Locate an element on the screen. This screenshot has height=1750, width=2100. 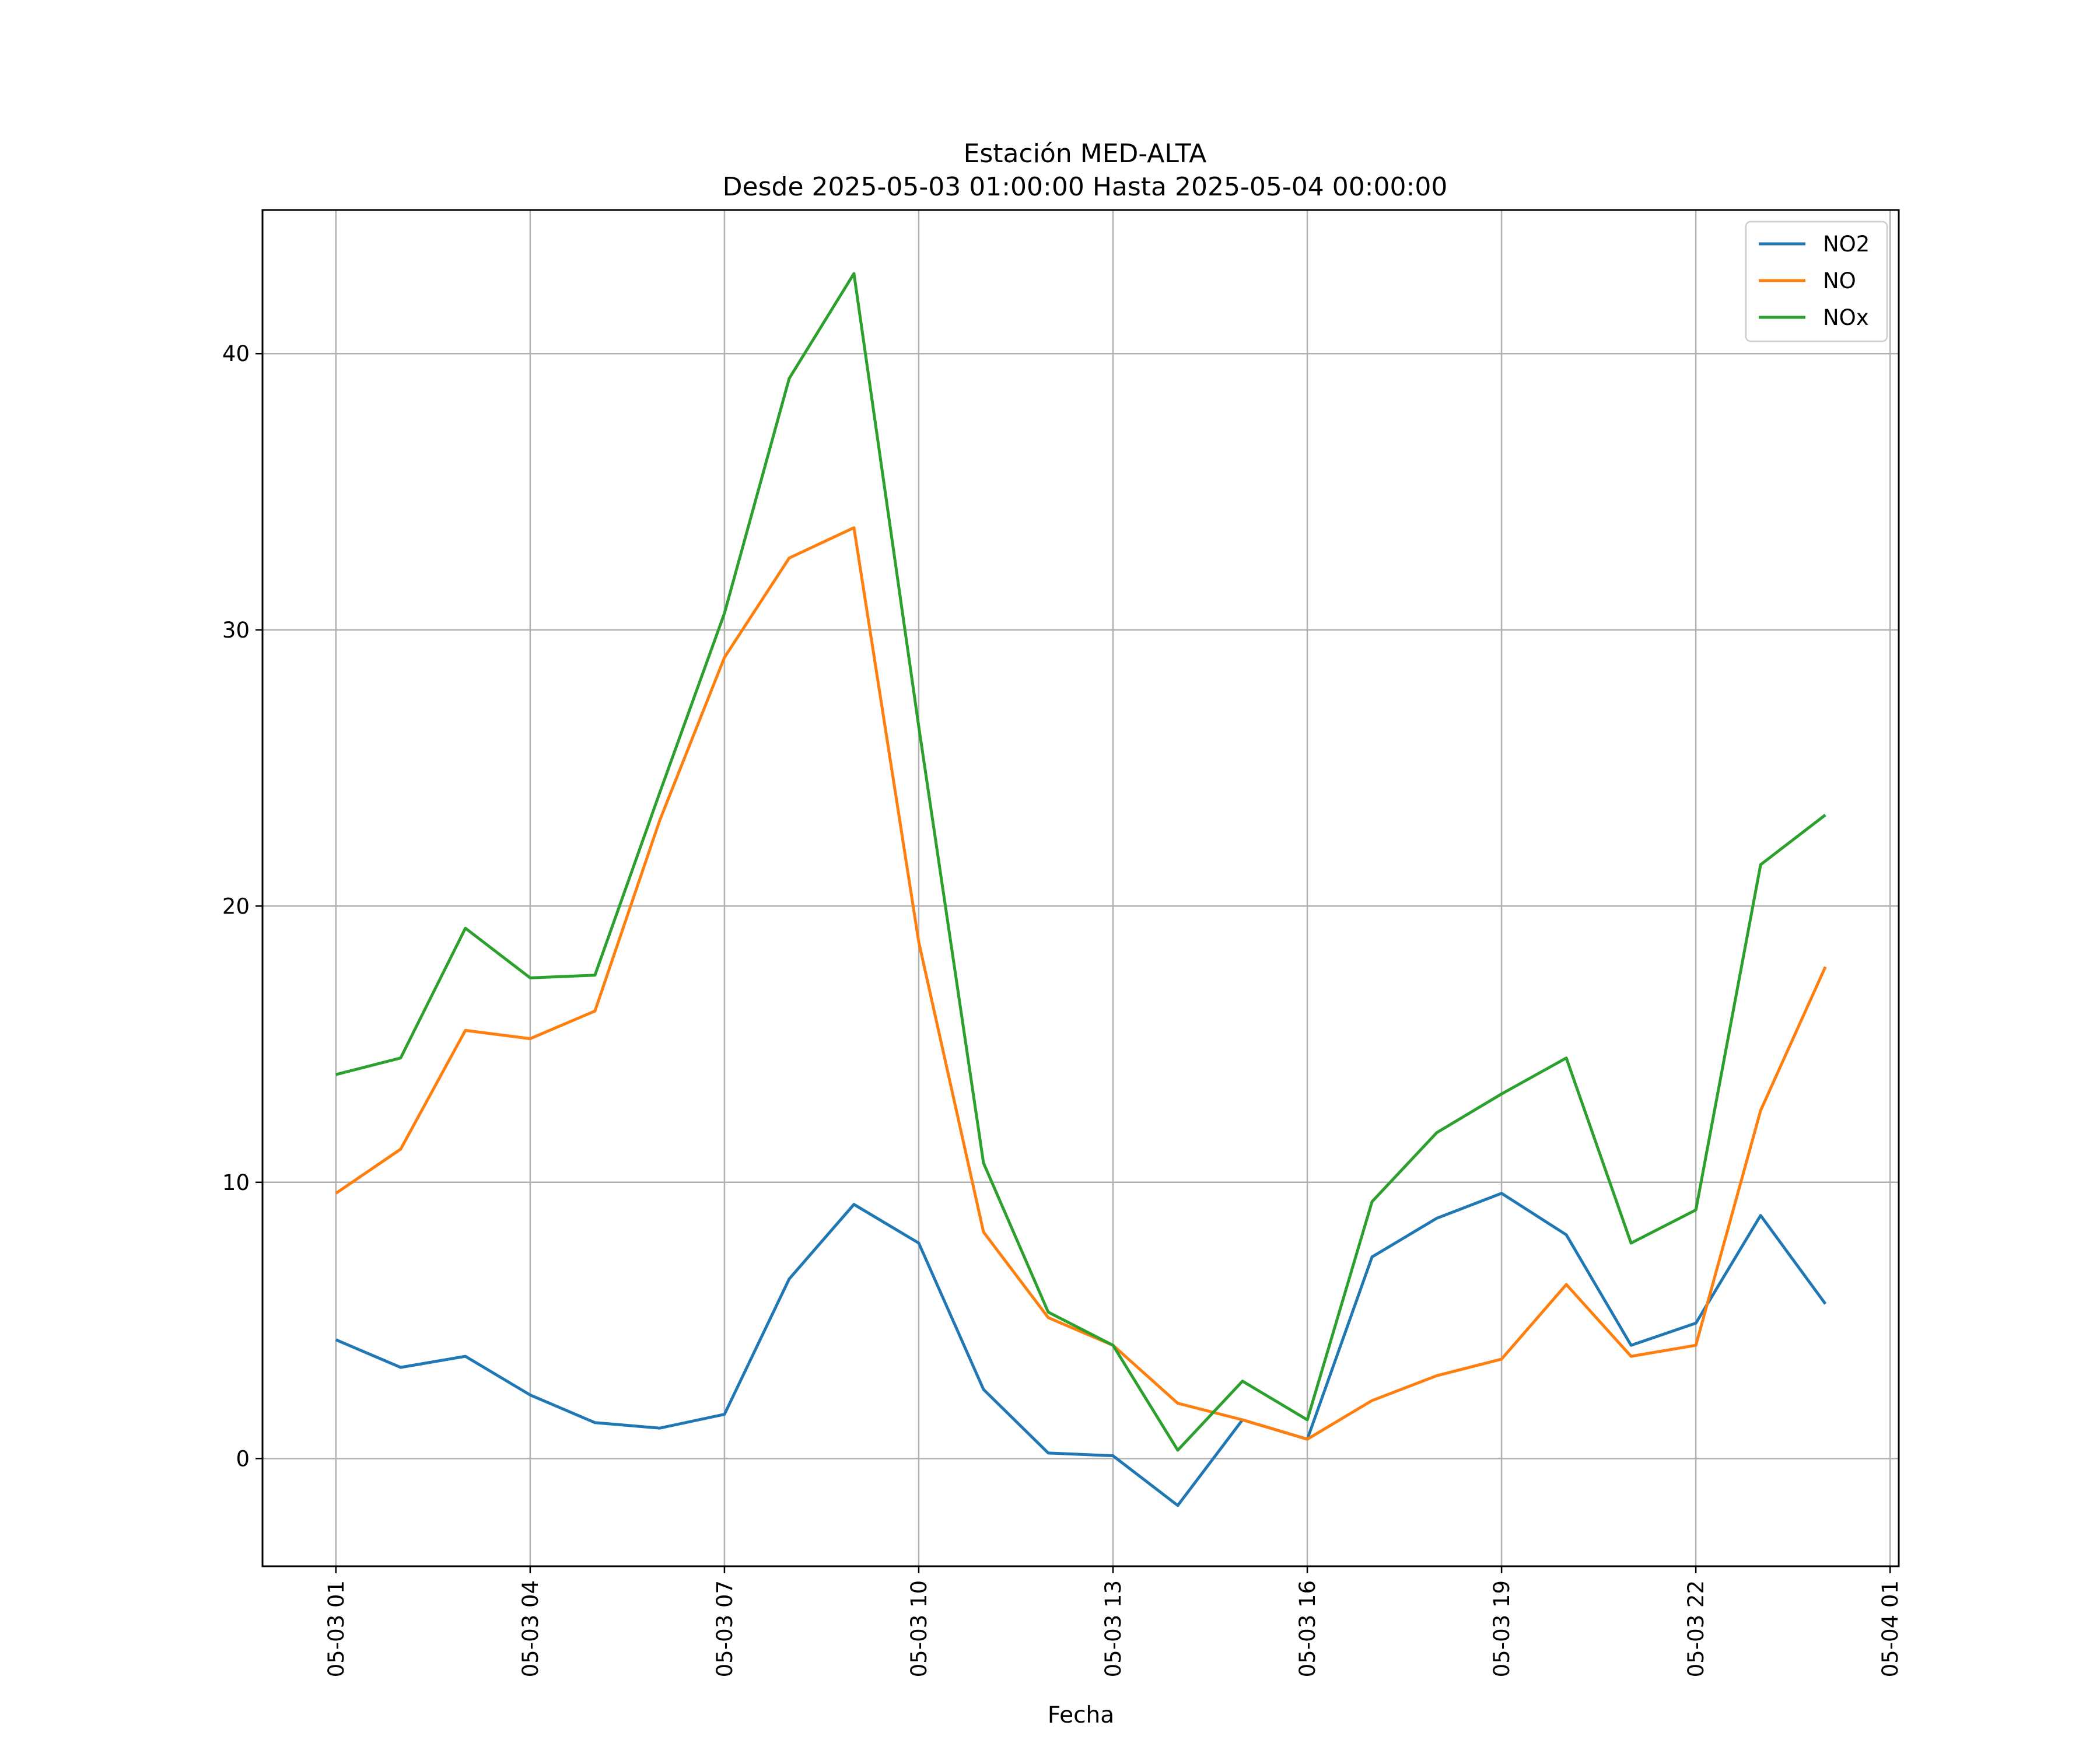
legend: NO2 NO NOx is located at coordinates (1817, 281).